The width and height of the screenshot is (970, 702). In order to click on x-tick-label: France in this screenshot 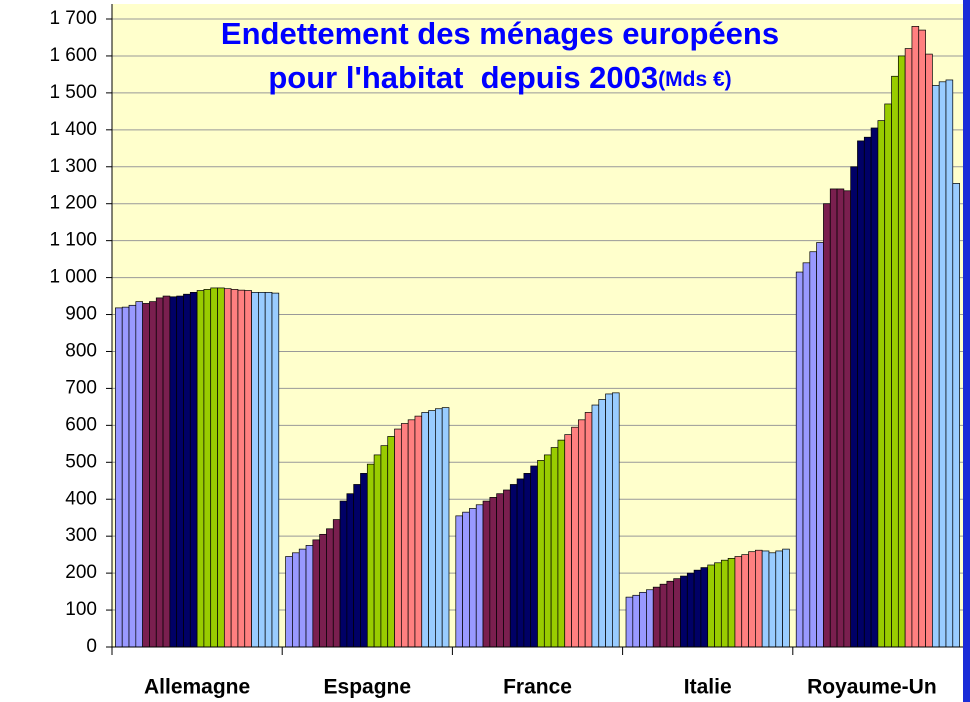, I will do `click(537, 687)`.